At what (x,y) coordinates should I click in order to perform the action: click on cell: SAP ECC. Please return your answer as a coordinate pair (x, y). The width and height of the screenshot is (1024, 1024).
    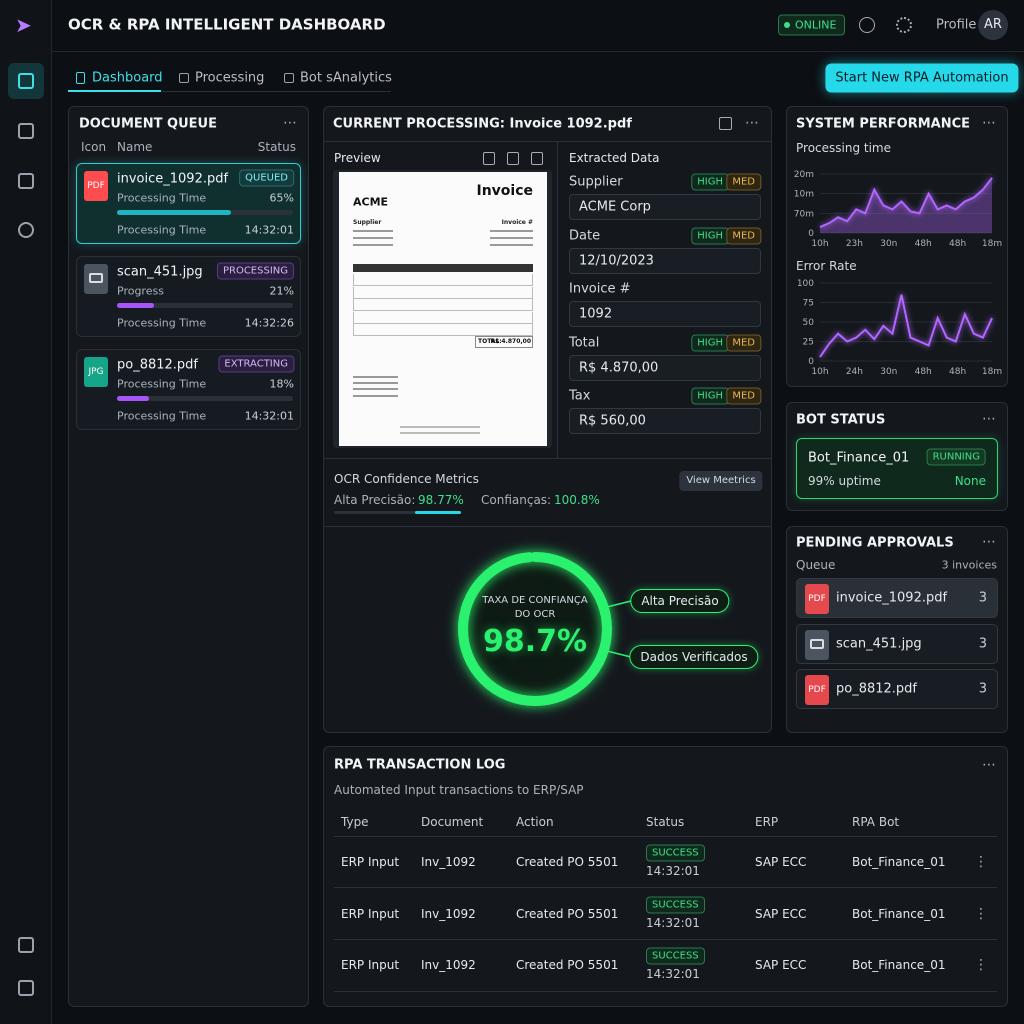
    Looking at the image, I should click on (781, 862).